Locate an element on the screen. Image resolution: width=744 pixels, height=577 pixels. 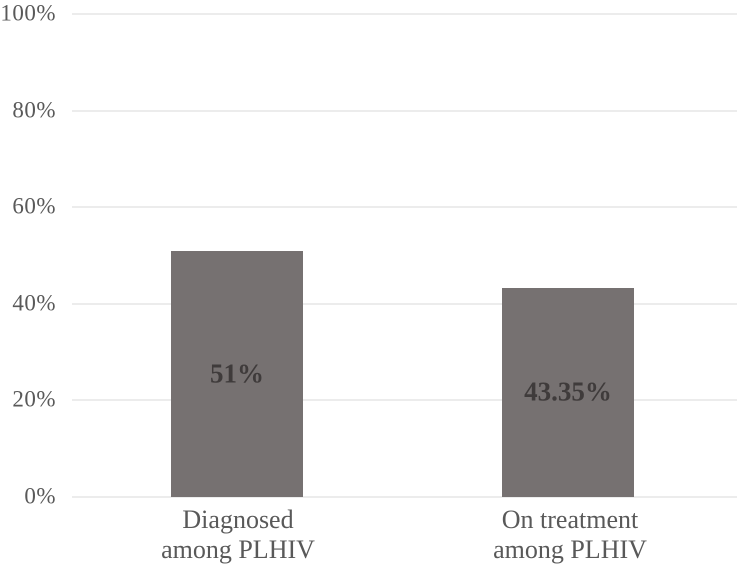
y-axis-tick-label: 60% is located at coordinates (34, 206).